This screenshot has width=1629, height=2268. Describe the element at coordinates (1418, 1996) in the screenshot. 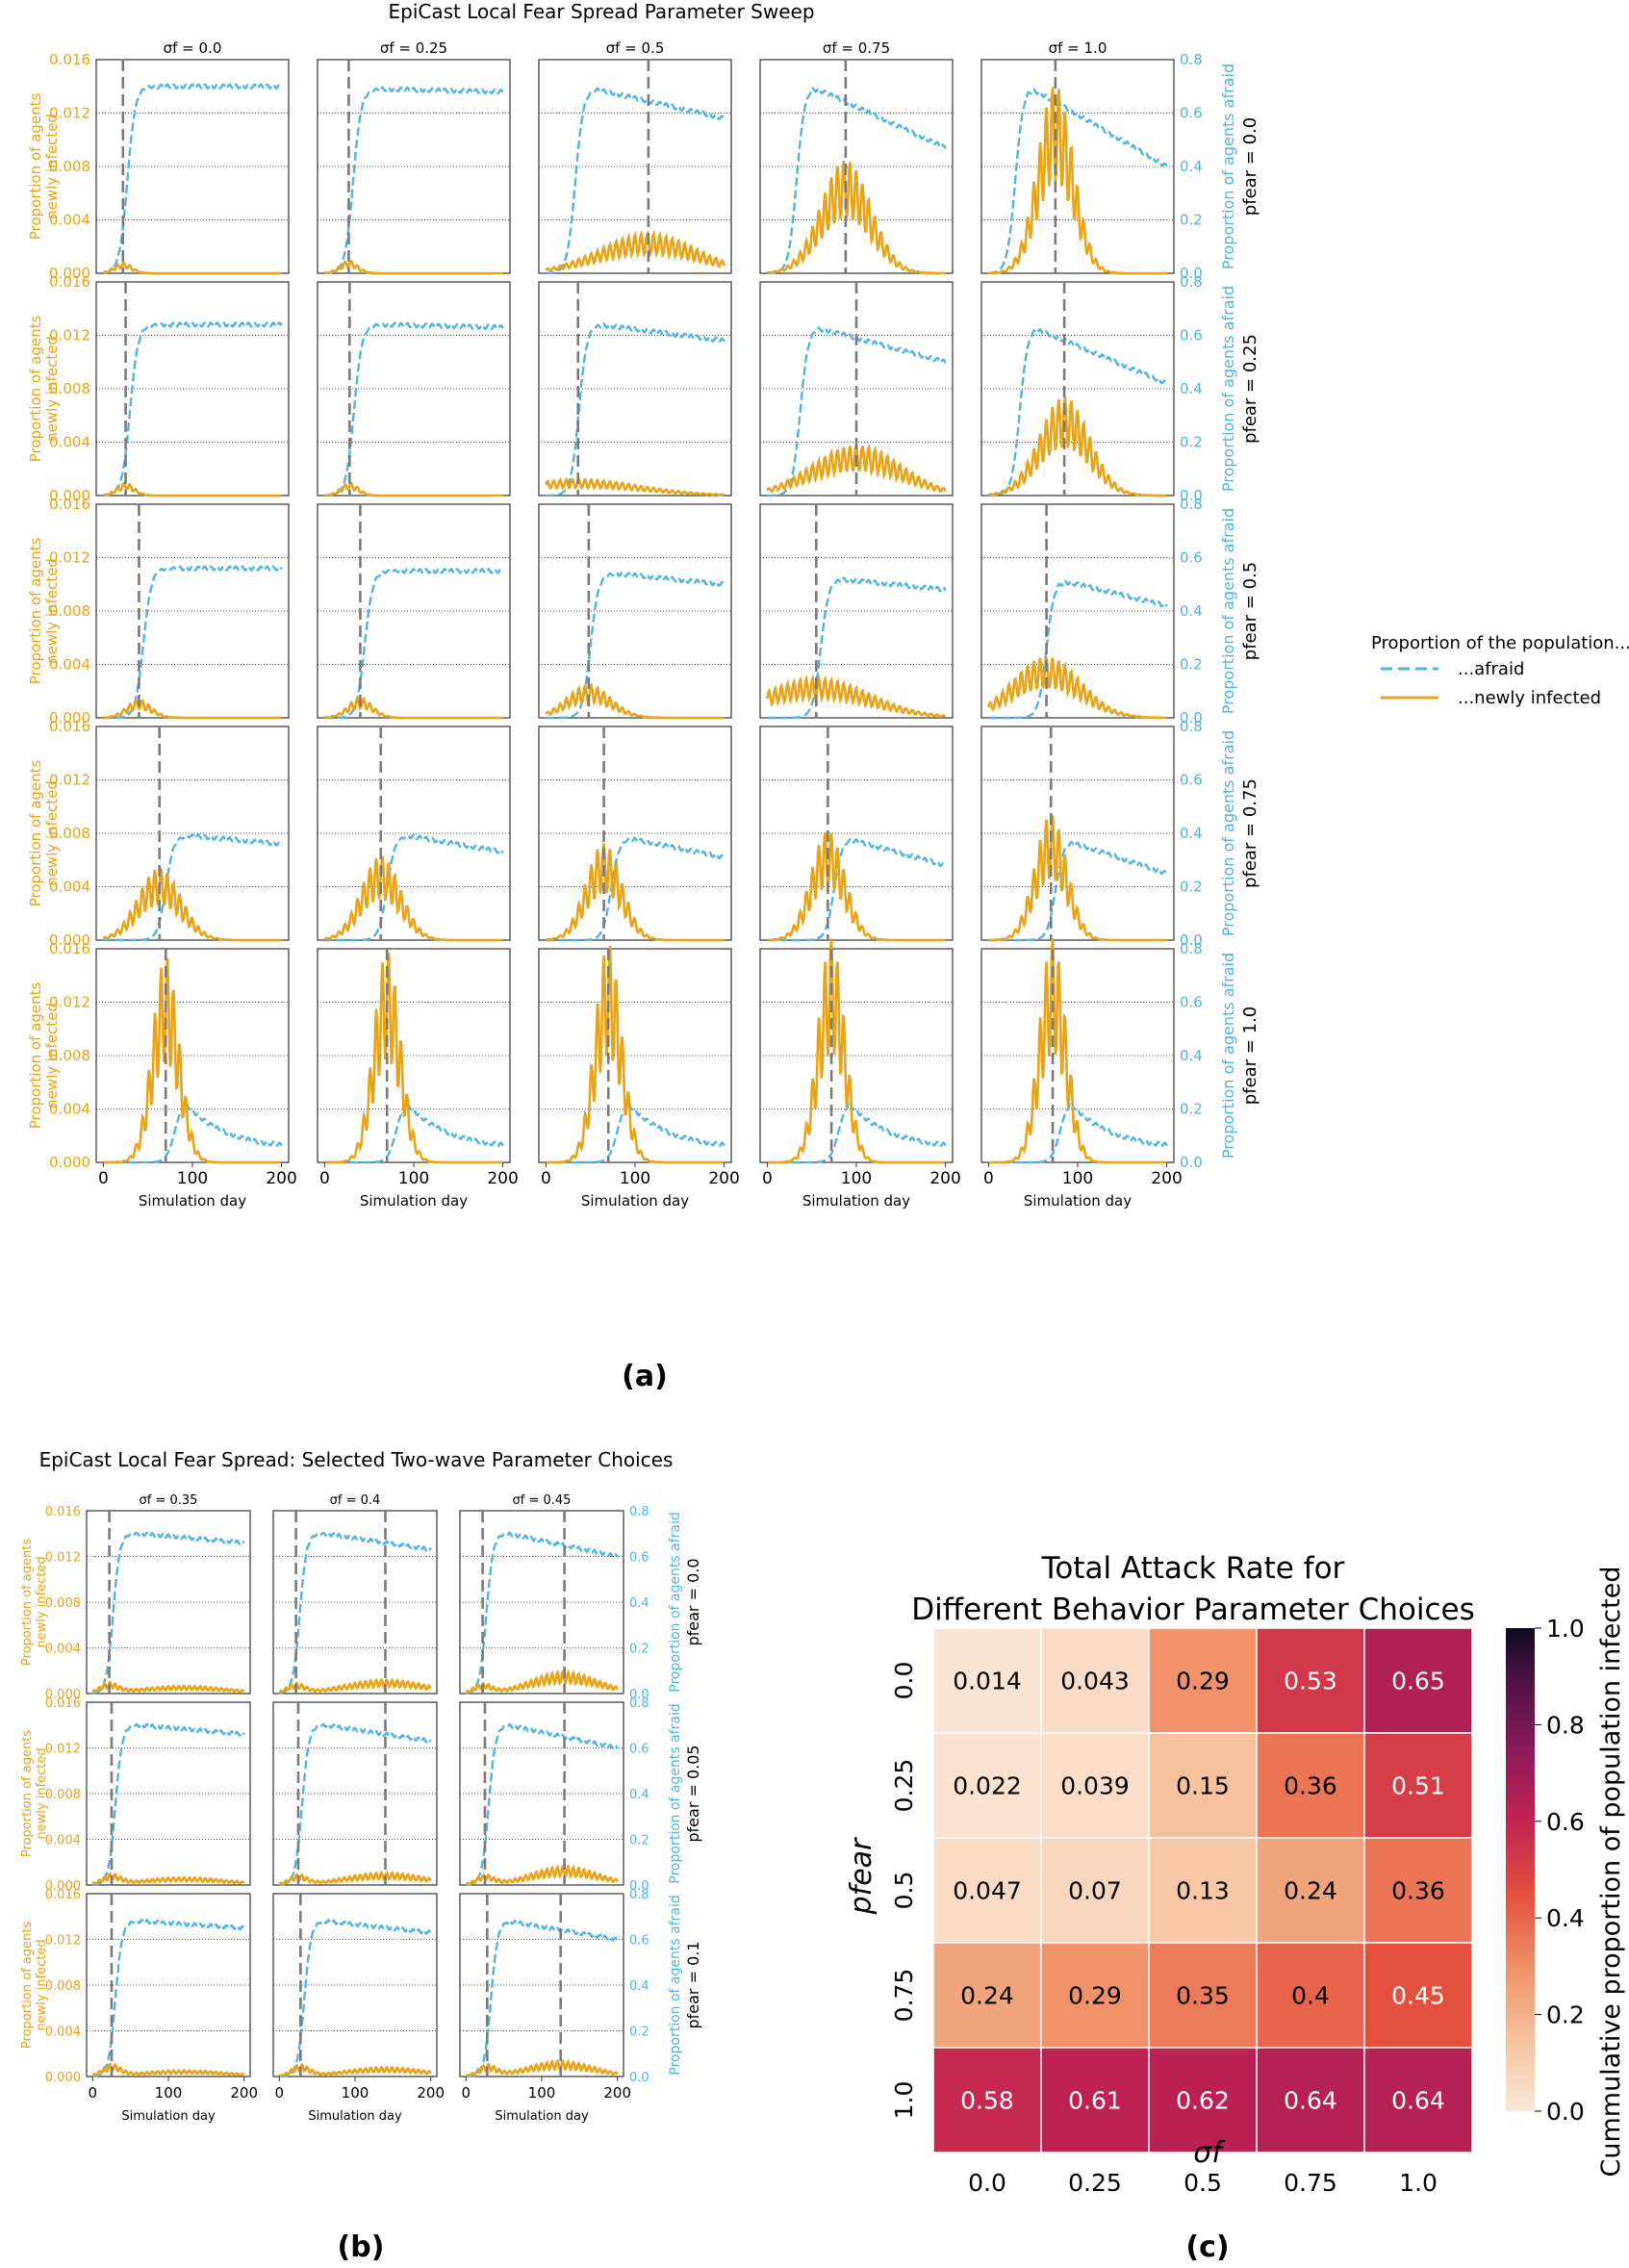

I see `heatmap-cell-value: 0.45` at that location.